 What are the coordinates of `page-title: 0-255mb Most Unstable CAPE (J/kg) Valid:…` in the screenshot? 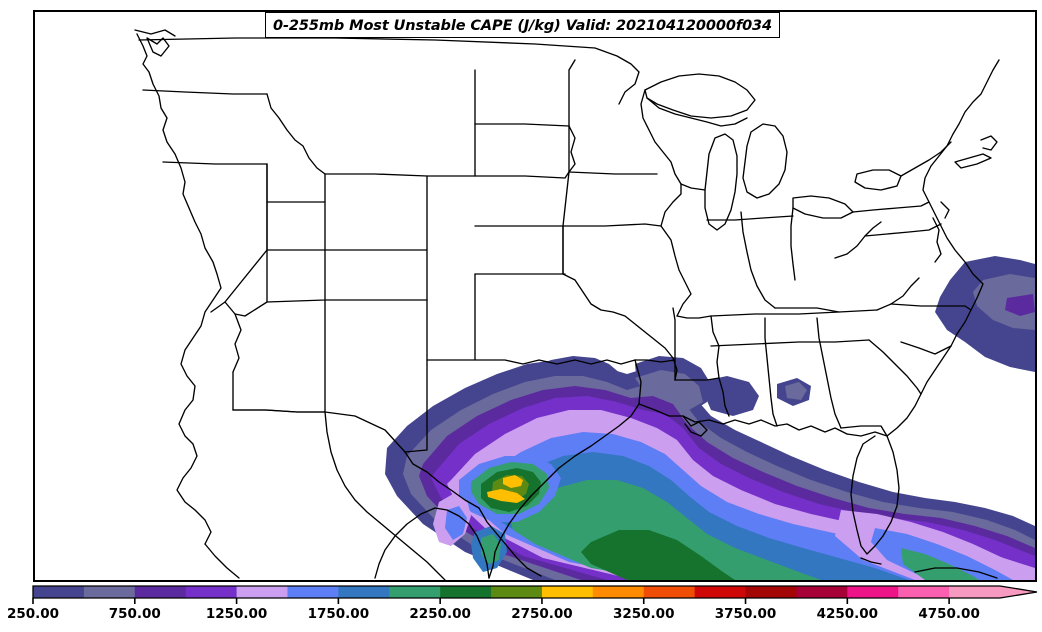 It's located at (523, 26).